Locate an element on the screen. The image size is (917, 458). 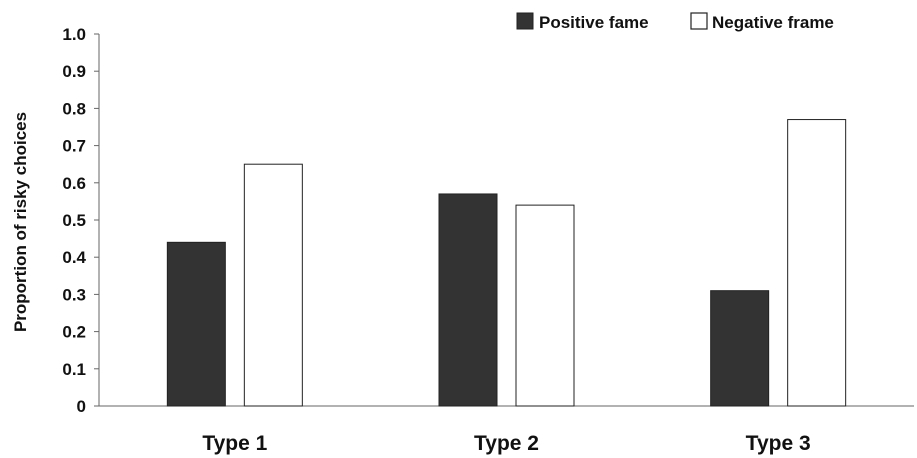
x-category-label: Type 3 is located at coordinates (778, 443).